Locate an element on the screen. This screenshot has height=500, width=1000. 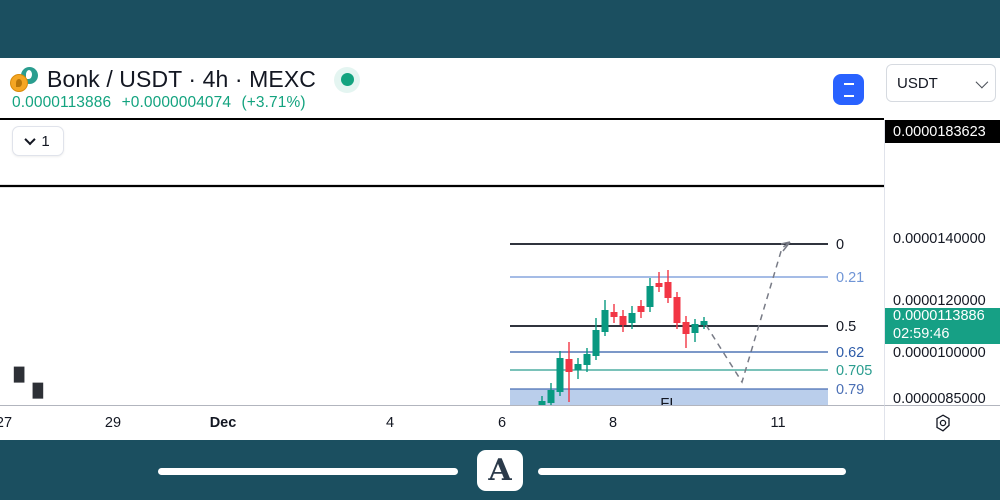
fib-label-0.79: 0.79 is located at coordinates (850, 390).